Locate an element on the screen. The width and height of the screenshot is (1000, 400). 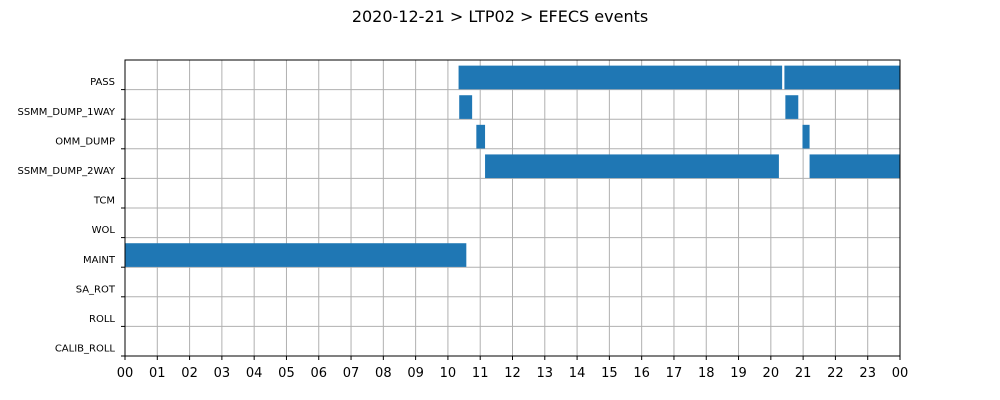
y-tick-label: WOL is located at coordinates (104, 230).